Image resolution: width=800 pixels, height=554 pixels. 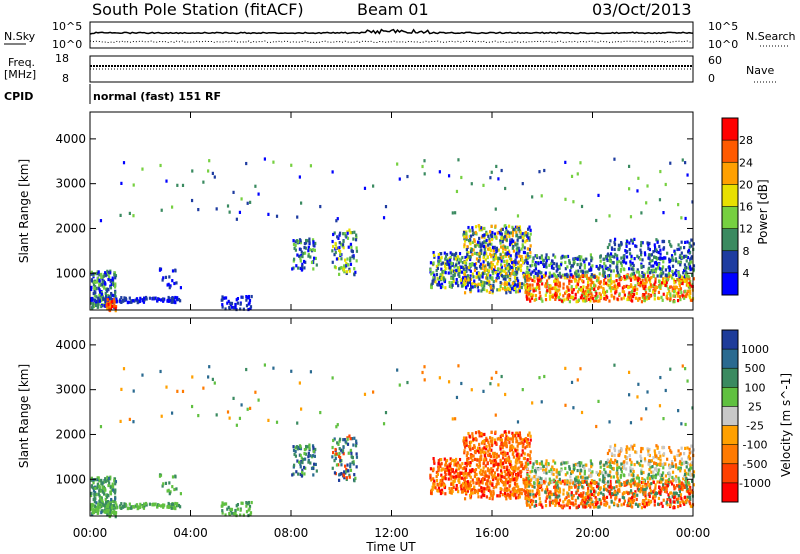 I want to click on nsky-label: N.Sky, so click(x=20, y=36).